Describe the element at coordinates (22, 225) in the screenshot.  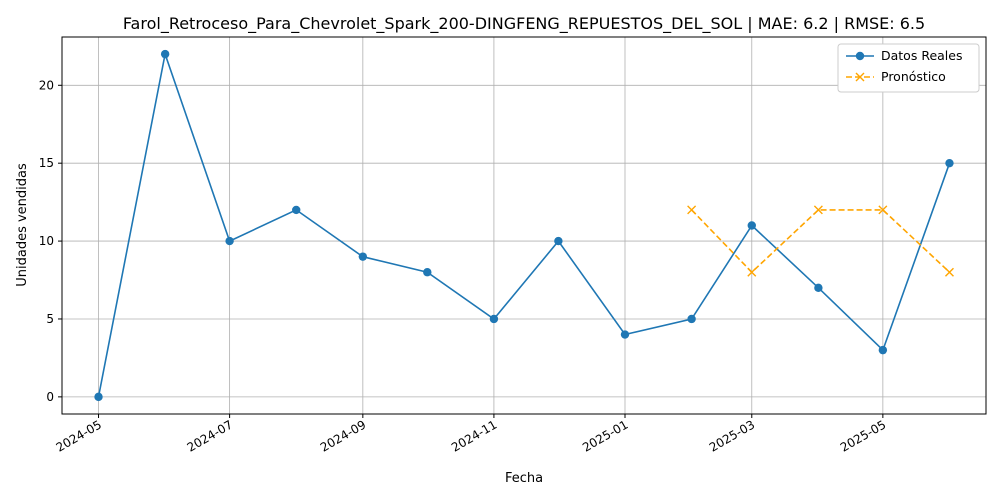
I see `y-axis-title: Unidades vendidas` at that location.